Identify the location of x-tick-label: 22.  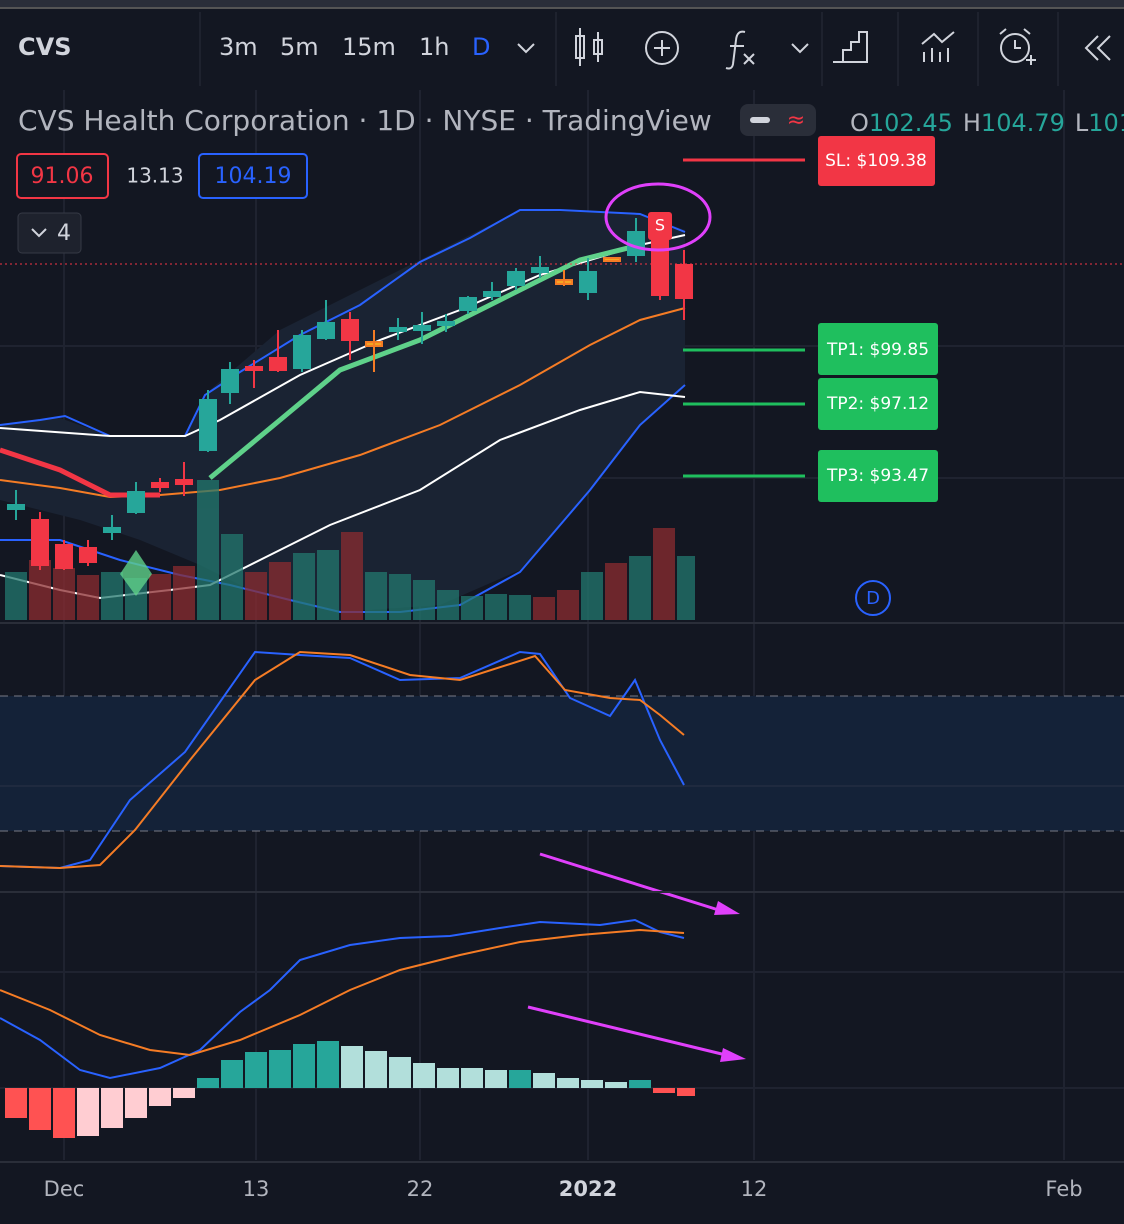
(420, 1189).